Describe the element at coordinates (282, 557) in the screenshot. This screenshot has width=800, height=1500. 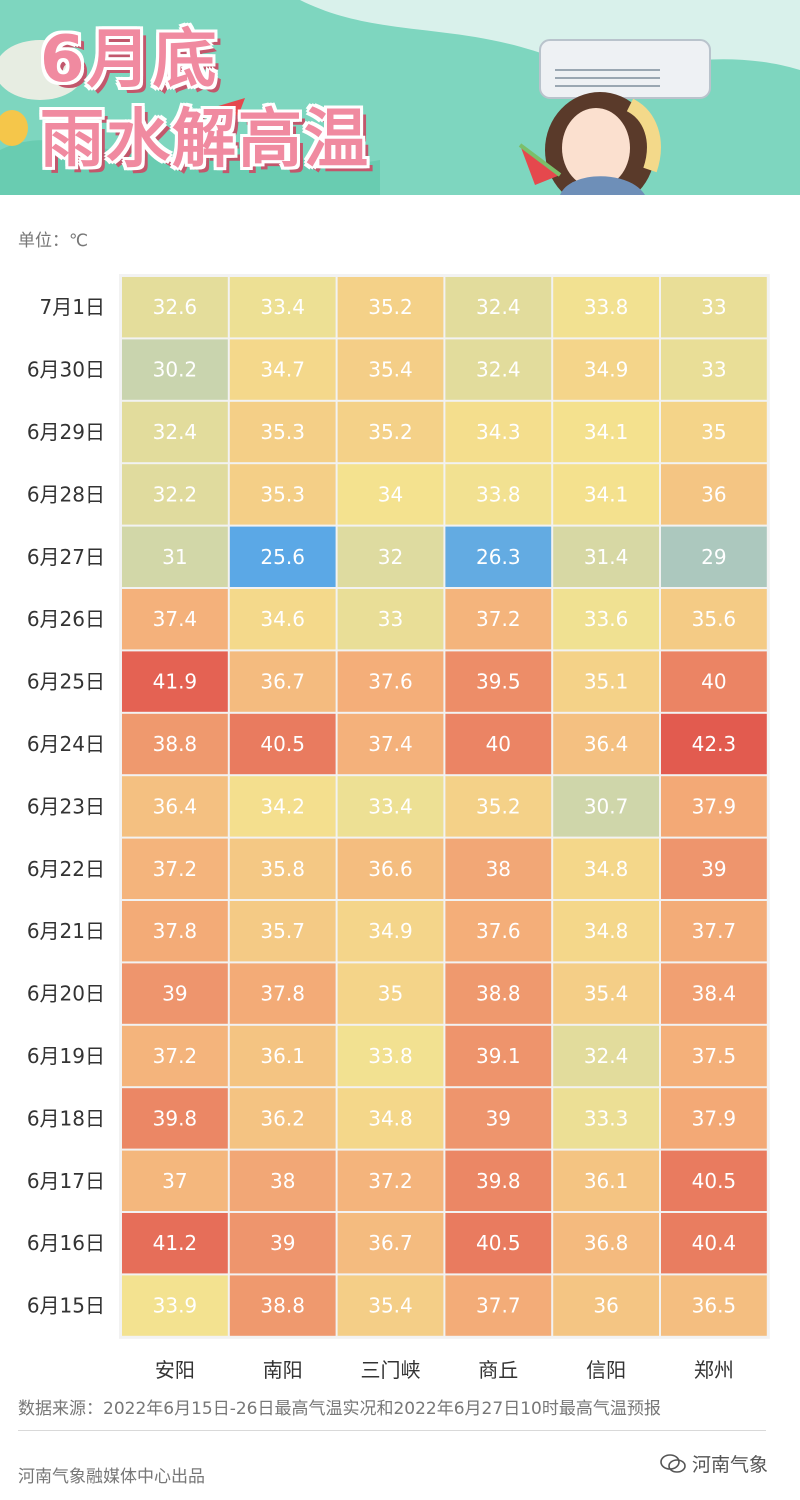
I see `cell-value-label: 25.6` at that location.